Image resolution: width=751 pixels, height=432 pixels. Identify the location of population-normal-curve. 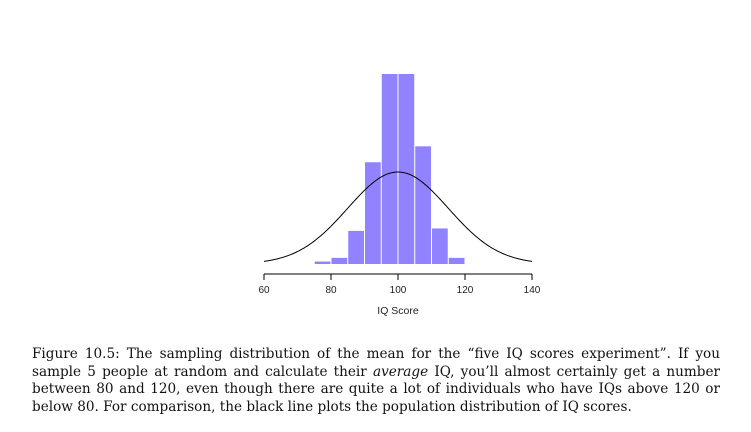
(398, 216).